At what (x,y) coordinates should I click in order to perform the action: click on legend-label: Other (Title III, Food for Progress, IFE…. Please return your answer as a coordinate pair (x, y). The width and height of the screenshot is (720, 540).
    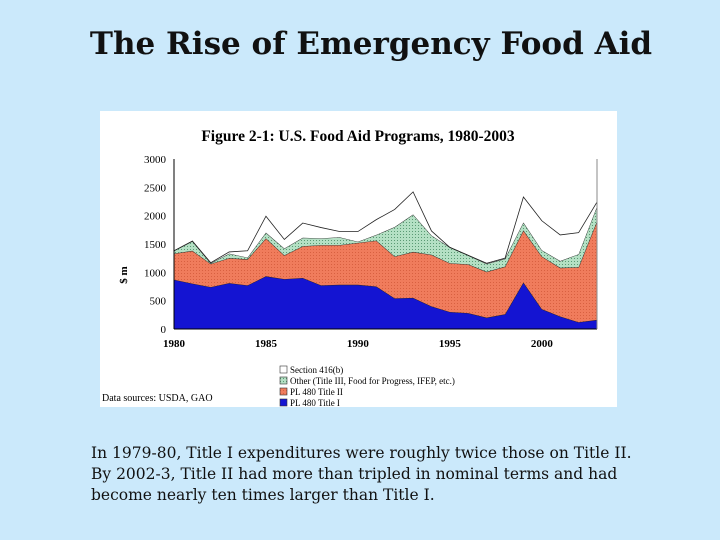
    Looking at the image, I should click on (372, 381).